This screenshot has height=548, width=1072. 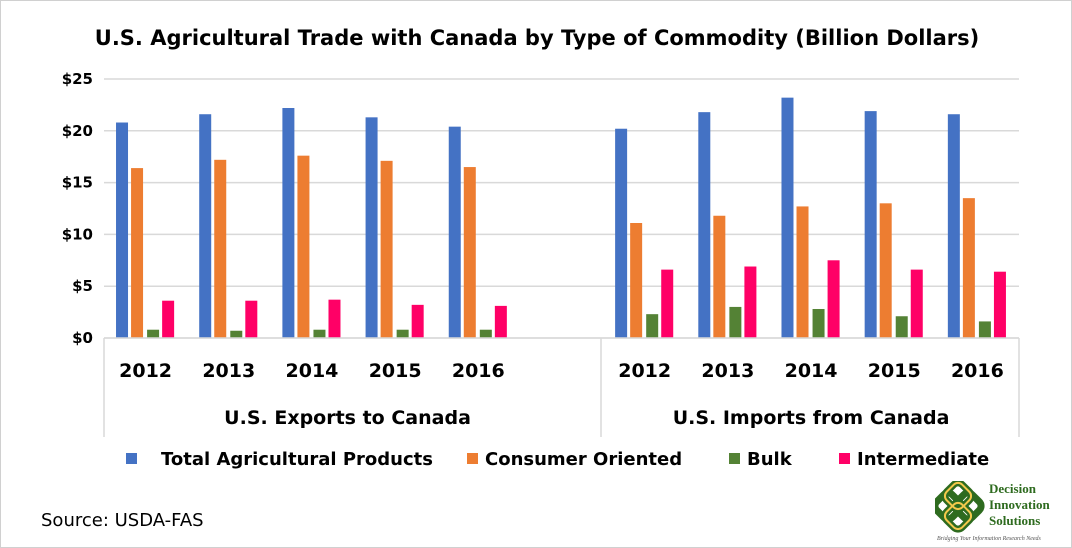 What do you see at coordinates (960, 507) in the screenshot?
I see `knot-logo-icon` at bounding box center [960, 507].